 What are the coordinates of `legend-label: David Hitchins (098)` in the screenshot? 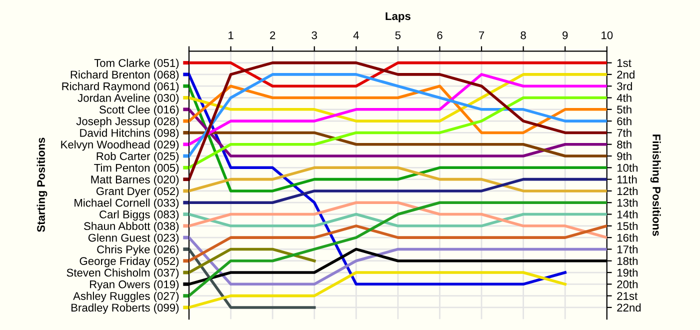 It's located at (129, 134).